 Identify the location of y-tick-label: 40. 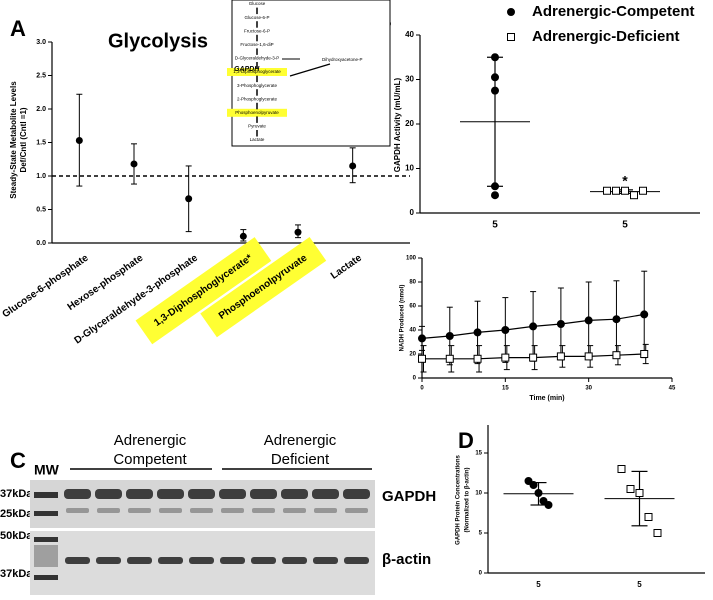
(409, 34).